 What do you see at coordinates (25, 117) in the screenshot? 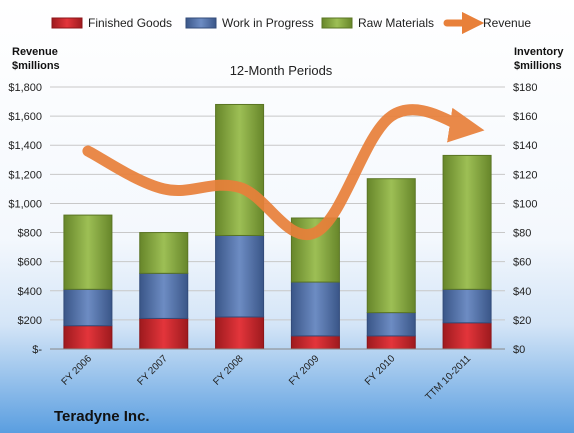
I see `left-tick-label: $1,600` at bounding box center [25, 117].